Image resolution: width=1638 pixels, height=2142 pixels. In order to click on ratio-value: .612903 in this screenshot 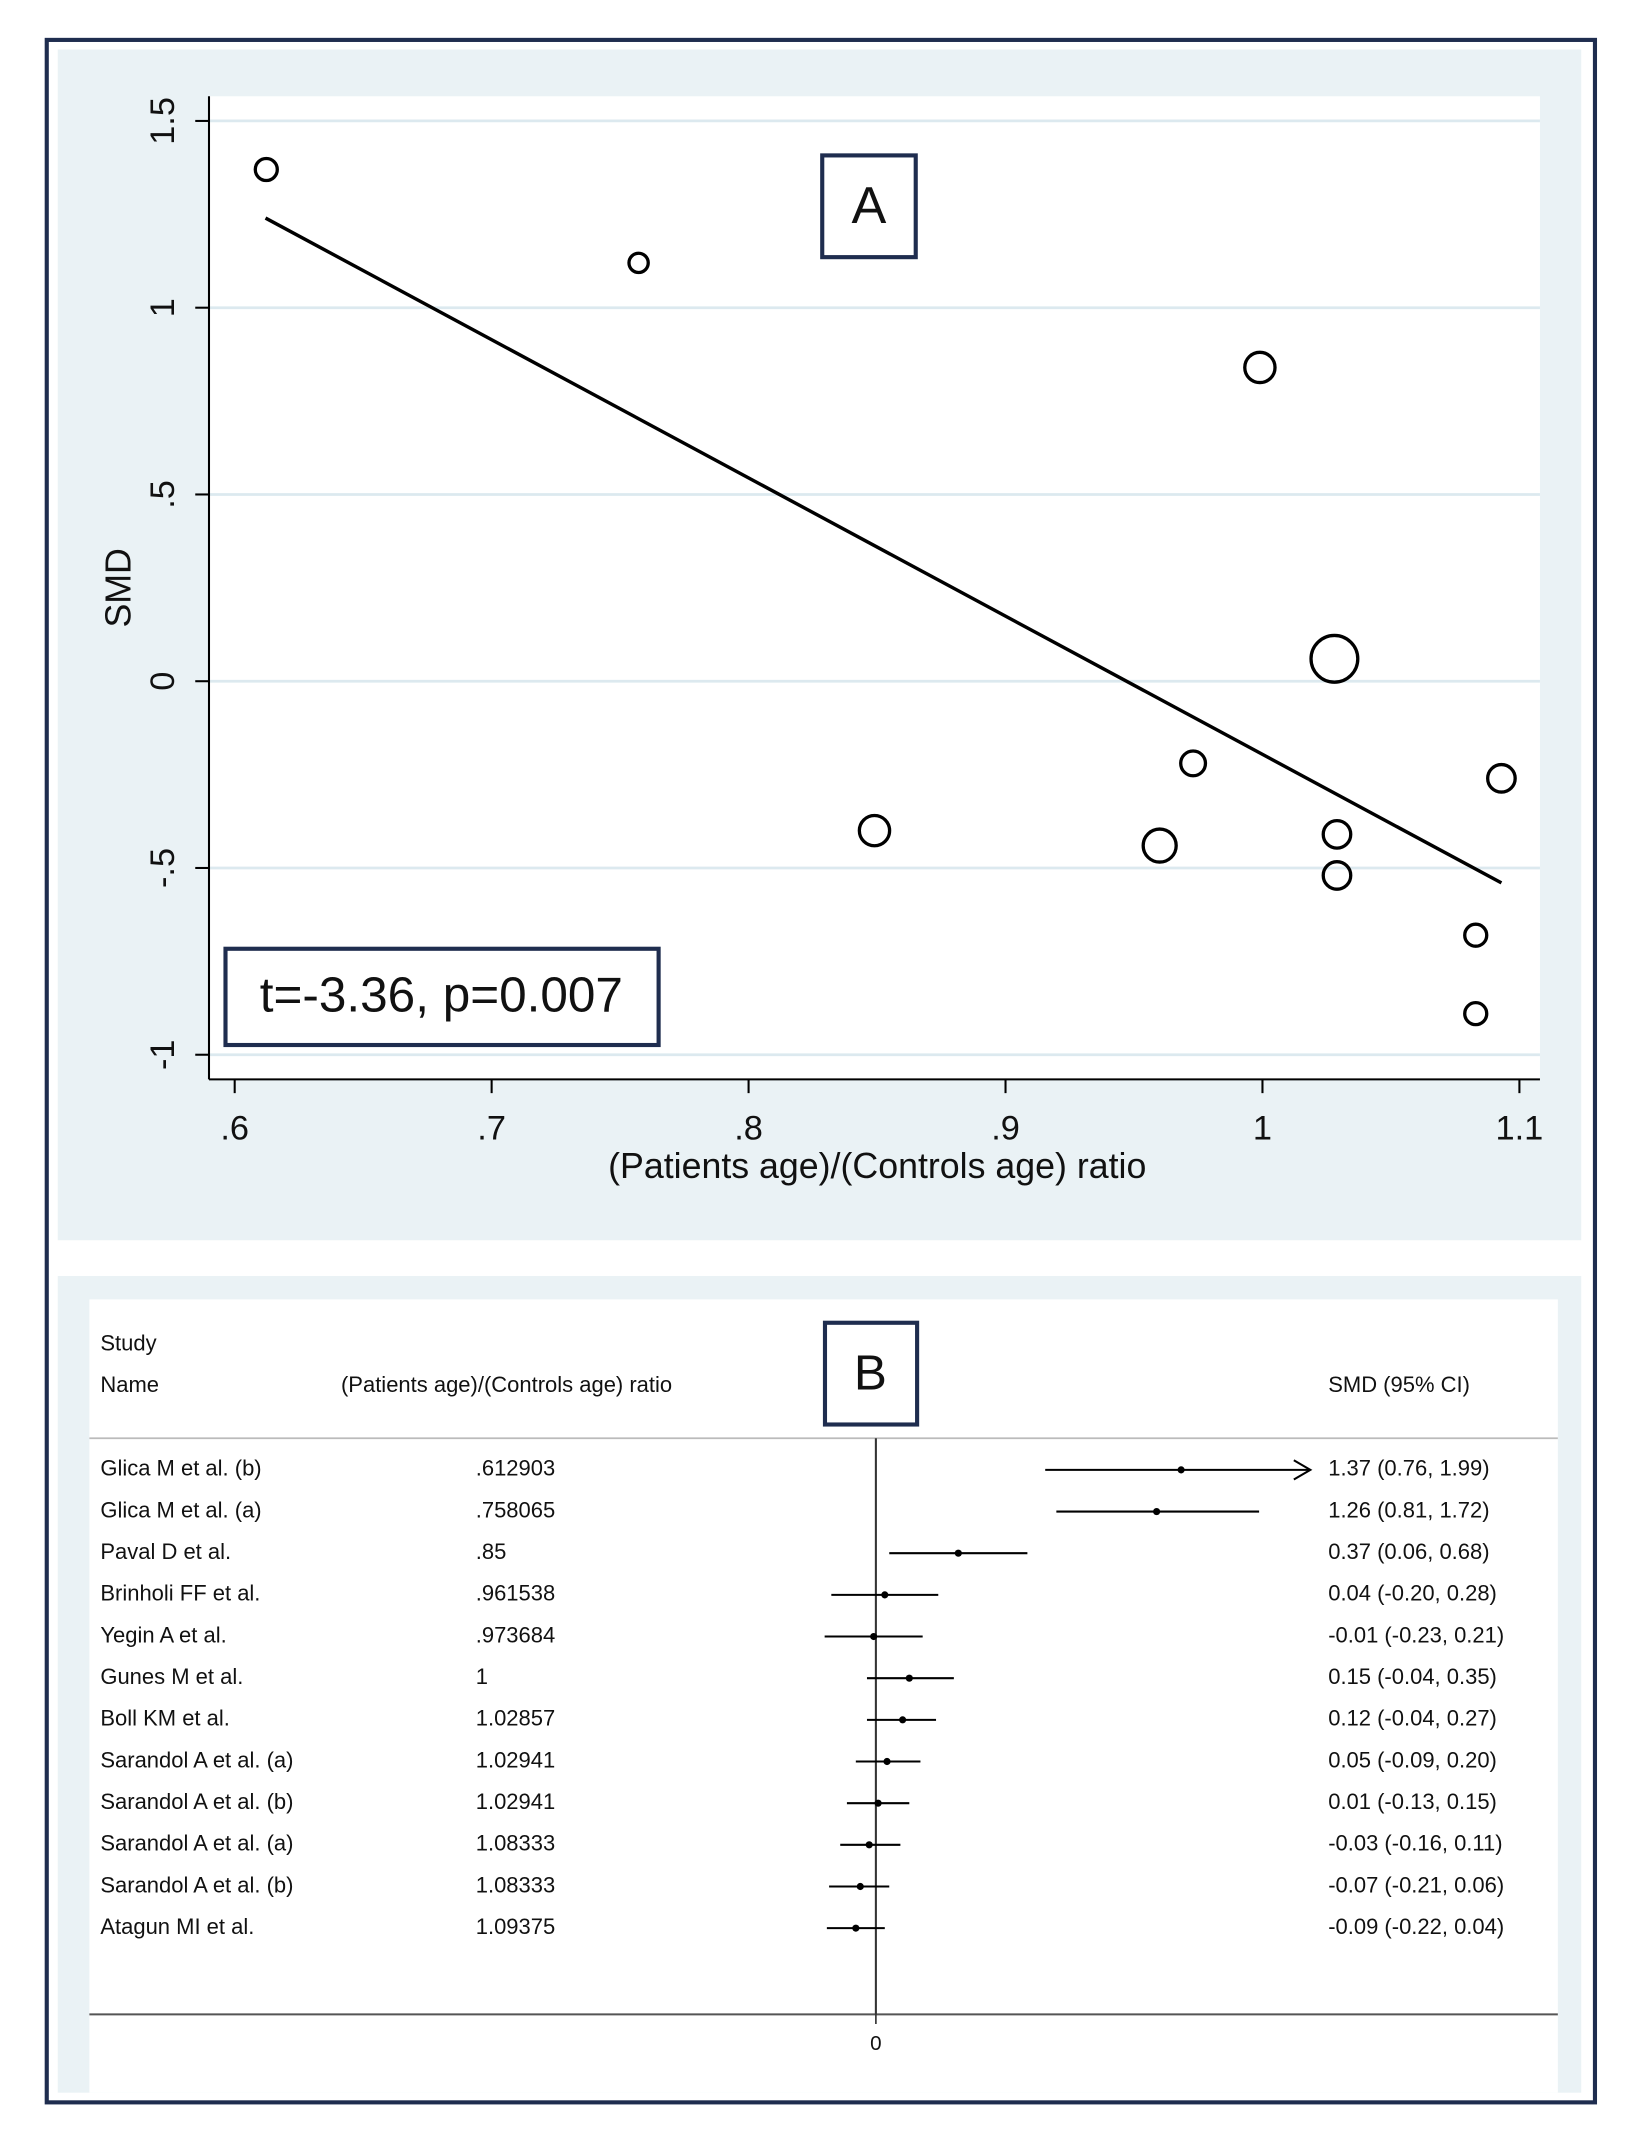, I will do `click(515, 1468)`.